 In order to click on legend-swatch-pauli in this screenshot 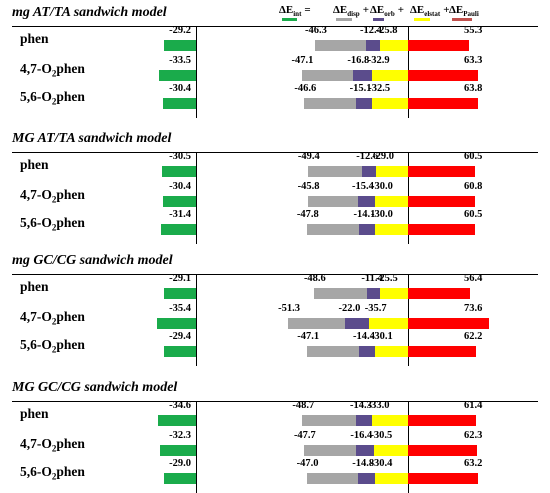, I will do `click(462, 19)`.